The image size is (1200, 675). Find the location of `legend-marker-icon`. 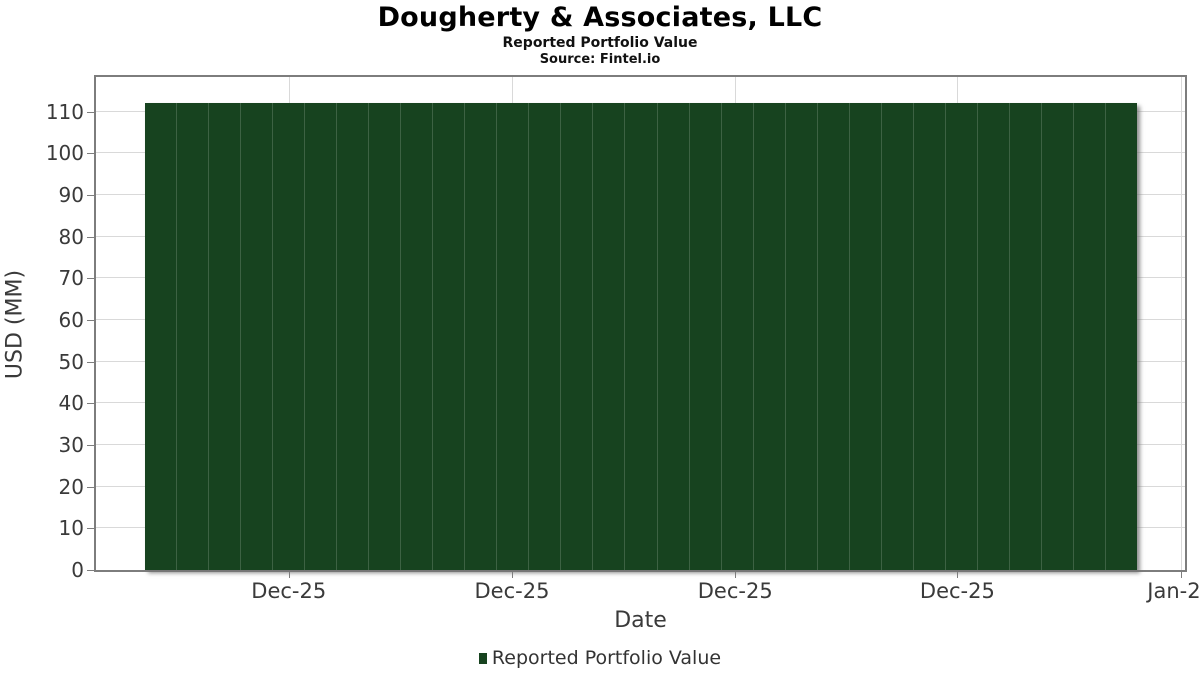

legend-marker-icon is located at coordinates (482, 658).